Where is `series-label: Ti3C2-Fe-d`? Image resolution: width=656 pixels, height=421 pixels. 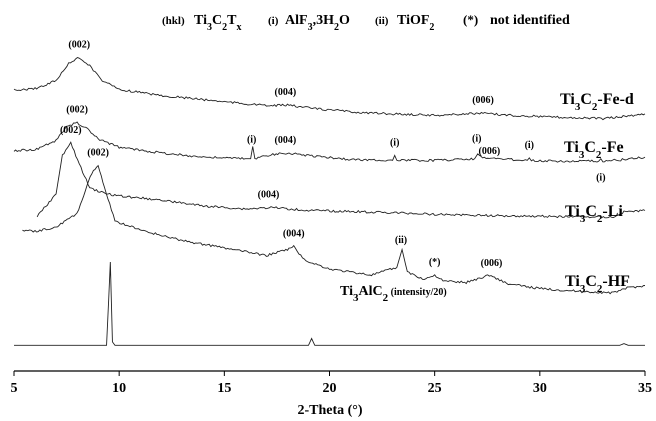 series-label: Ti3C2-Fe-d is located at coordinates (597, 102).